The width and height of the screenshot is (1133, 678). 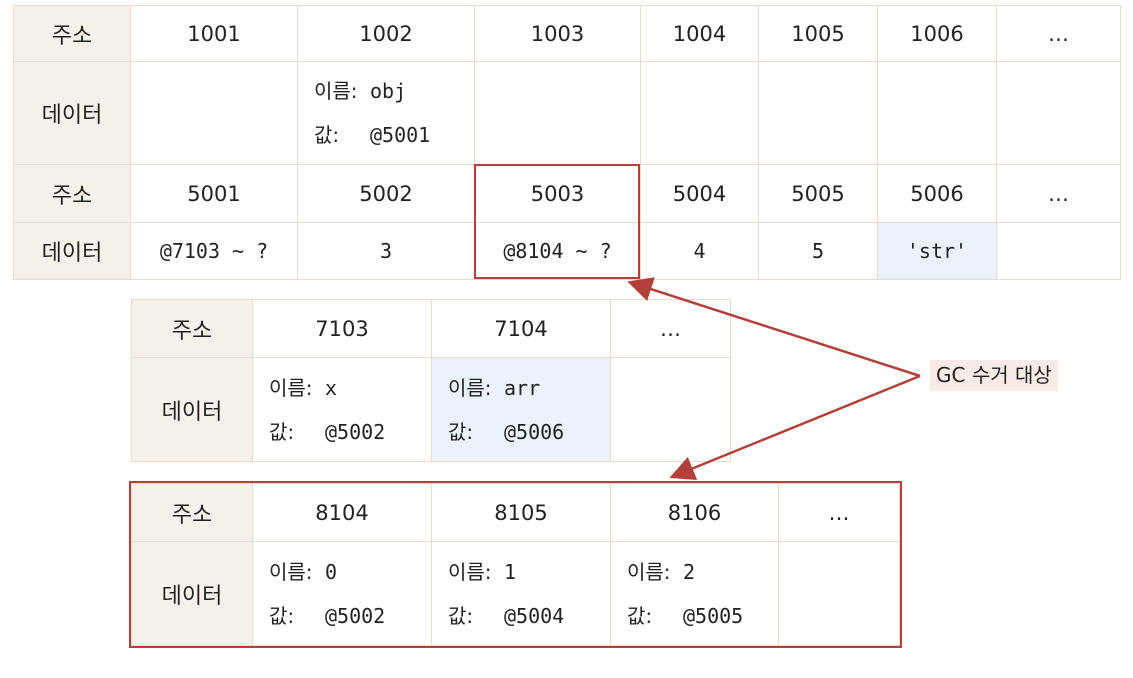 I want to click on name-value: 1, so click(x=510, y=571).